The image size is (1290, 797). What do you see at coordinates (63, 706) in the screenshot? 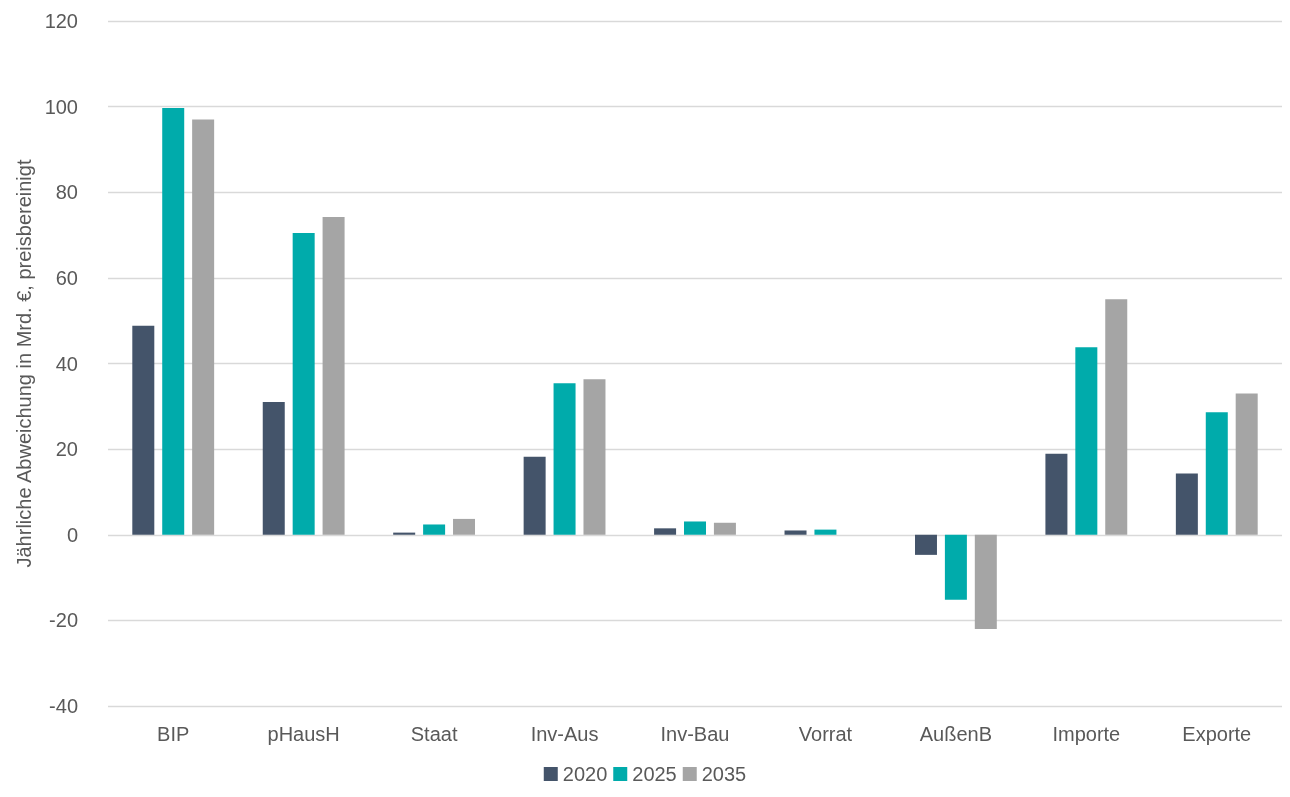
I see `y-tick-label: -40` at bounding box center [63, 706].